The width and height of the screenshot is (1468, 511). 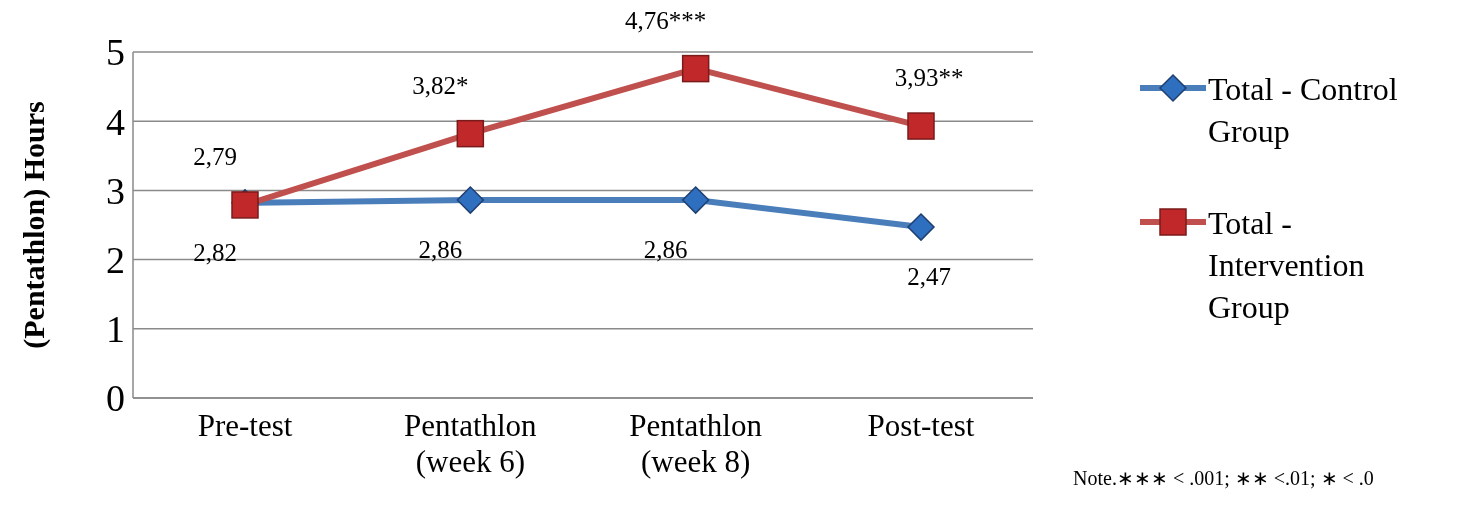 I want to click on x-tick-label: Pentathlon (week 6), so click(x=471, y=443).